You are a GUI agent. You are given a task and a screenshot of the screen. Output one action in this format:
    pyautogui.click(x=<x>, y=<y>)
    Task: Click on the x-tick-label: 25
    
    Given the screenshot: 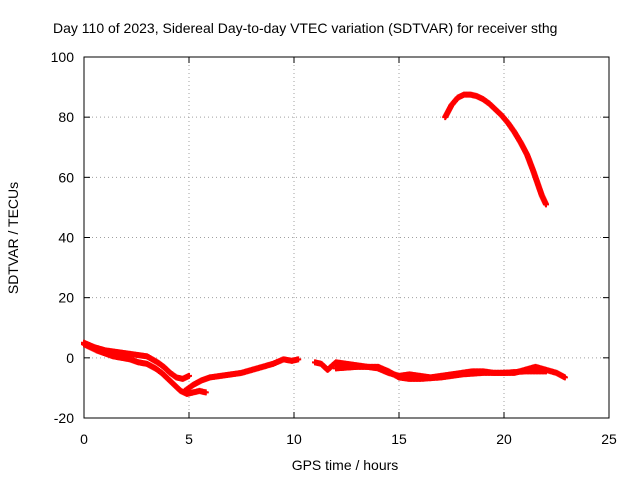 What is the action you would take?
    pyautogui.click(x=609, y=439)
    